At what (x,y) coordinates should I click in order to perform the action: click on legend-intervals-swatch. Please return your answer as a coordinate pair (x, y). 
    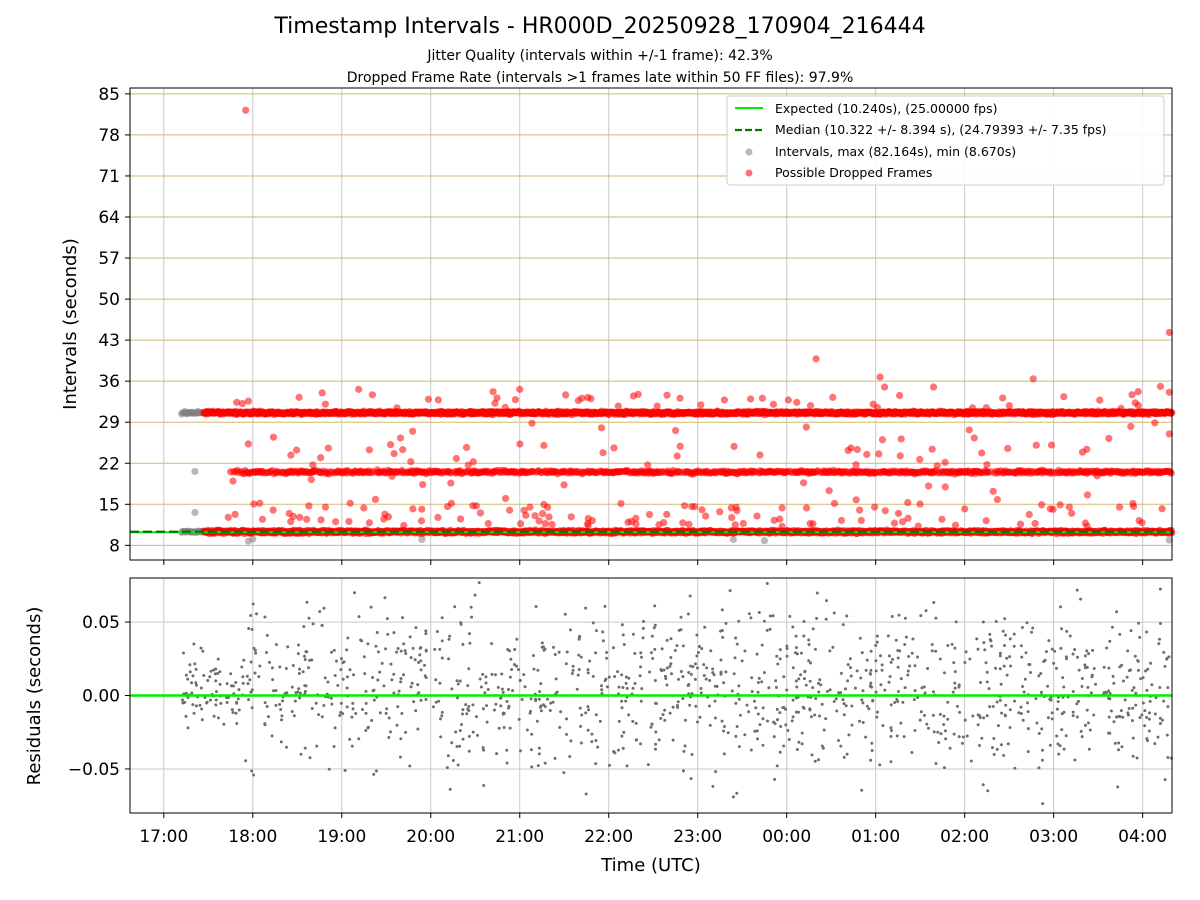
    Looking at the image, I should click on (749, 152).